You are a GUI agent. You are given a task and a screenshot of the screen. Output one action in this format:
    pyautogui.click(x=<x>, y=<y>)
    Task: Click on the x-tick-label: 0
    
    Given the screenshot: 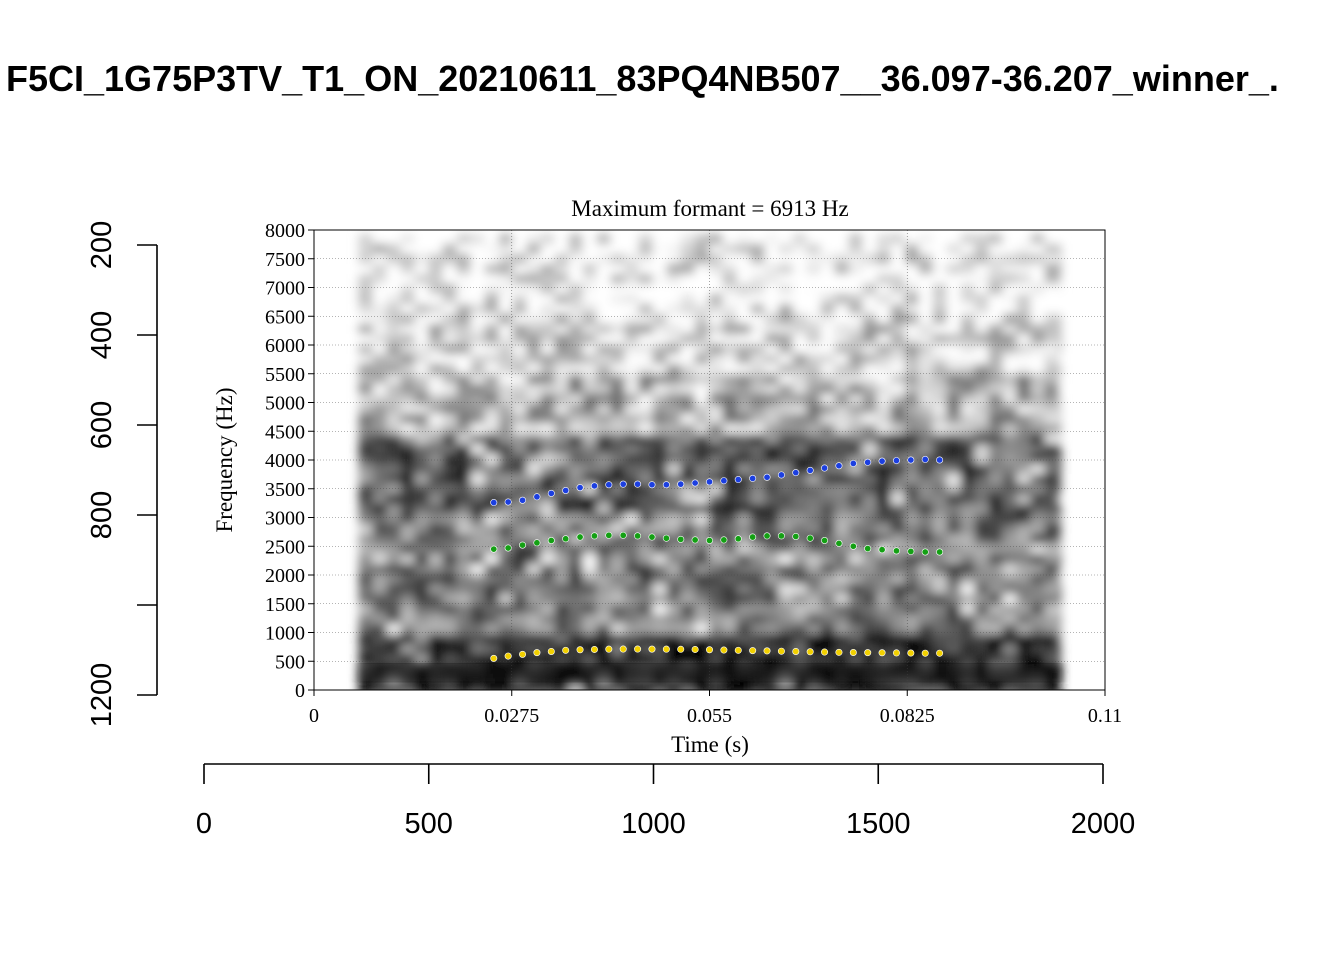 What is the action you would take?
    pyautogui.click(x=314, y=716)
    